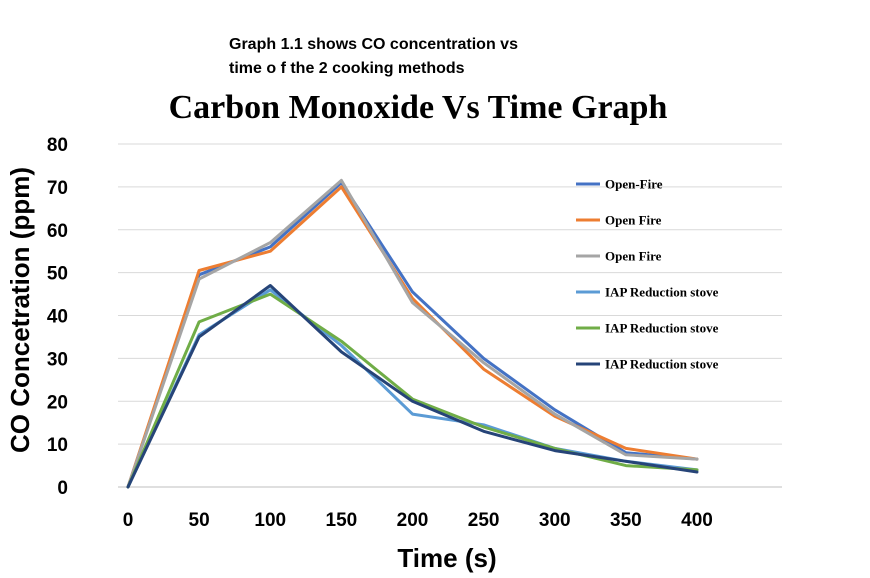 This screenshot has height=578, width=870. Describe the element at coordinates (697, 520) in the screenshot. I see `x-tick-label: 400` at that location.